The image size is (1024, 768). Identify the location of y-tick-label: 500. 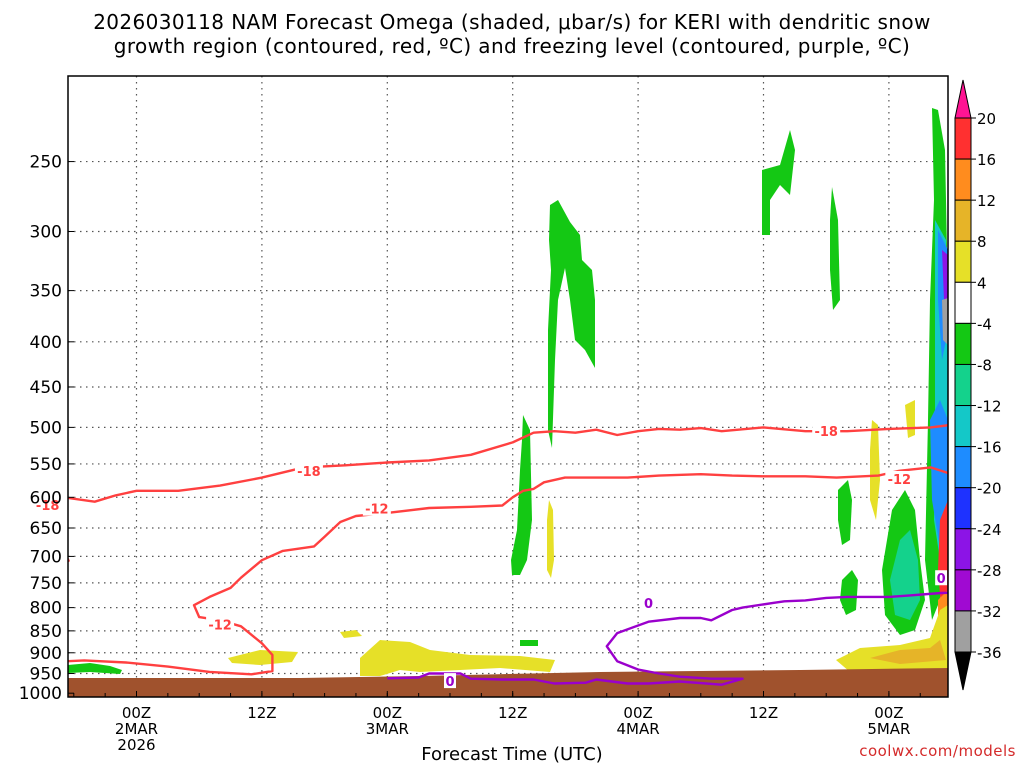
(46, 428).